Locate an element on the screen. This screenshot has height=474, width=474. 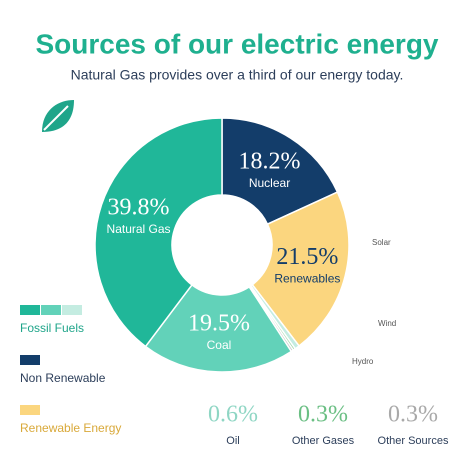
category-label: Coal is located at coordinates (219, 345).